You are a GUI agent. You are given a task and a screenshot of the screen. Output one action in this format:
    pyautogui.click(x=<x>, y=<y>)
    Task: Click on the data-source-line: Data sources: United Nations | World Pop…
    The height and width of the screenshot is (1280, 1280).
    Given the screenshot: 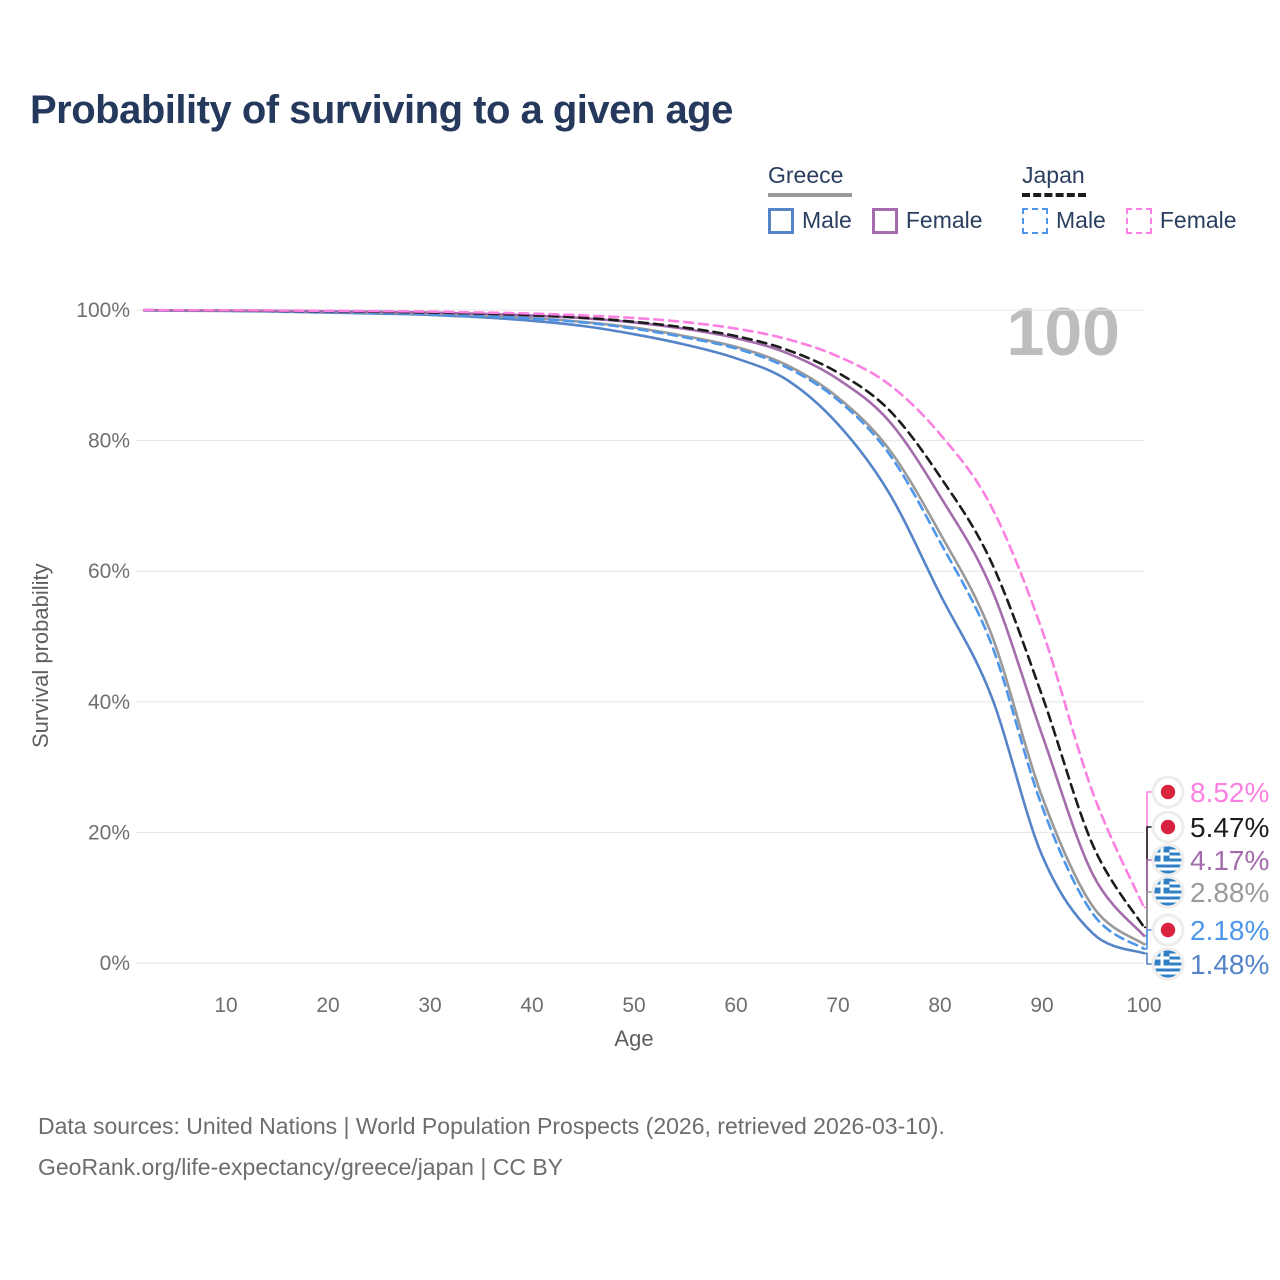 What is the action you would take?
    pyautogui.click(x=491, y=1126)
    